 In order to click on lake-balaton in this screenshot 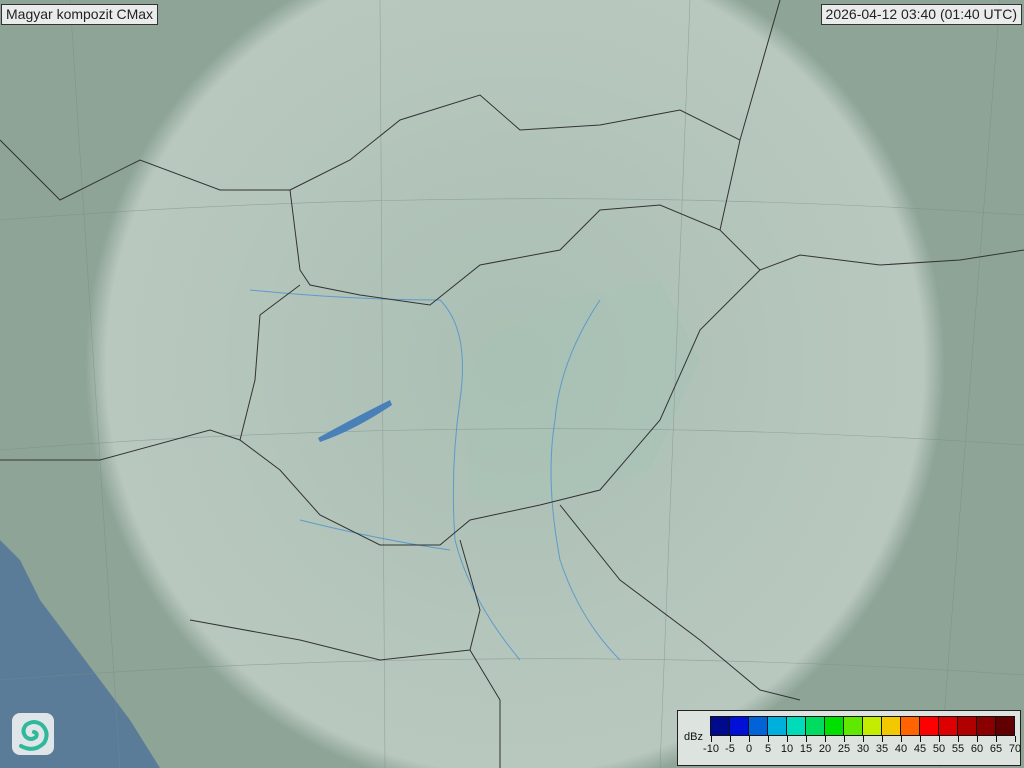, I will do `click(355, 421)`.